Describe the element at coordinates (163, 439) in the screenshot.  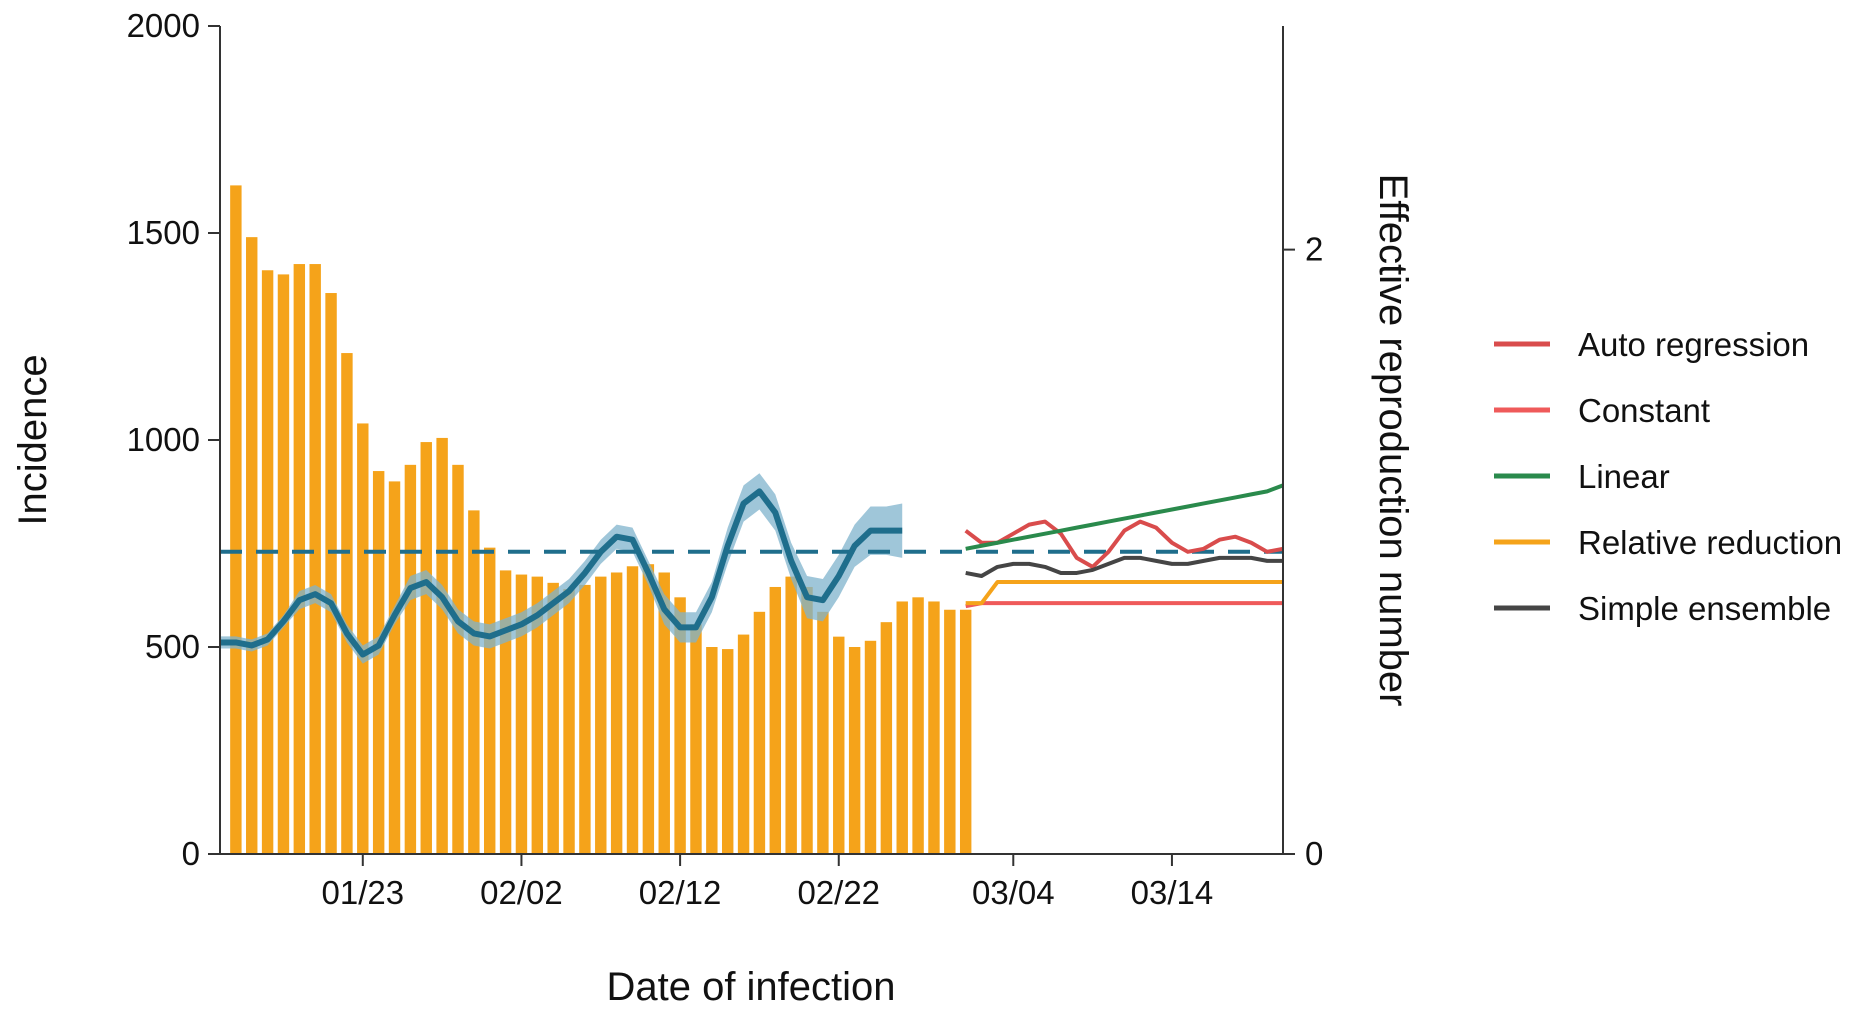
I see `y-tick-label: 1000` at that location.